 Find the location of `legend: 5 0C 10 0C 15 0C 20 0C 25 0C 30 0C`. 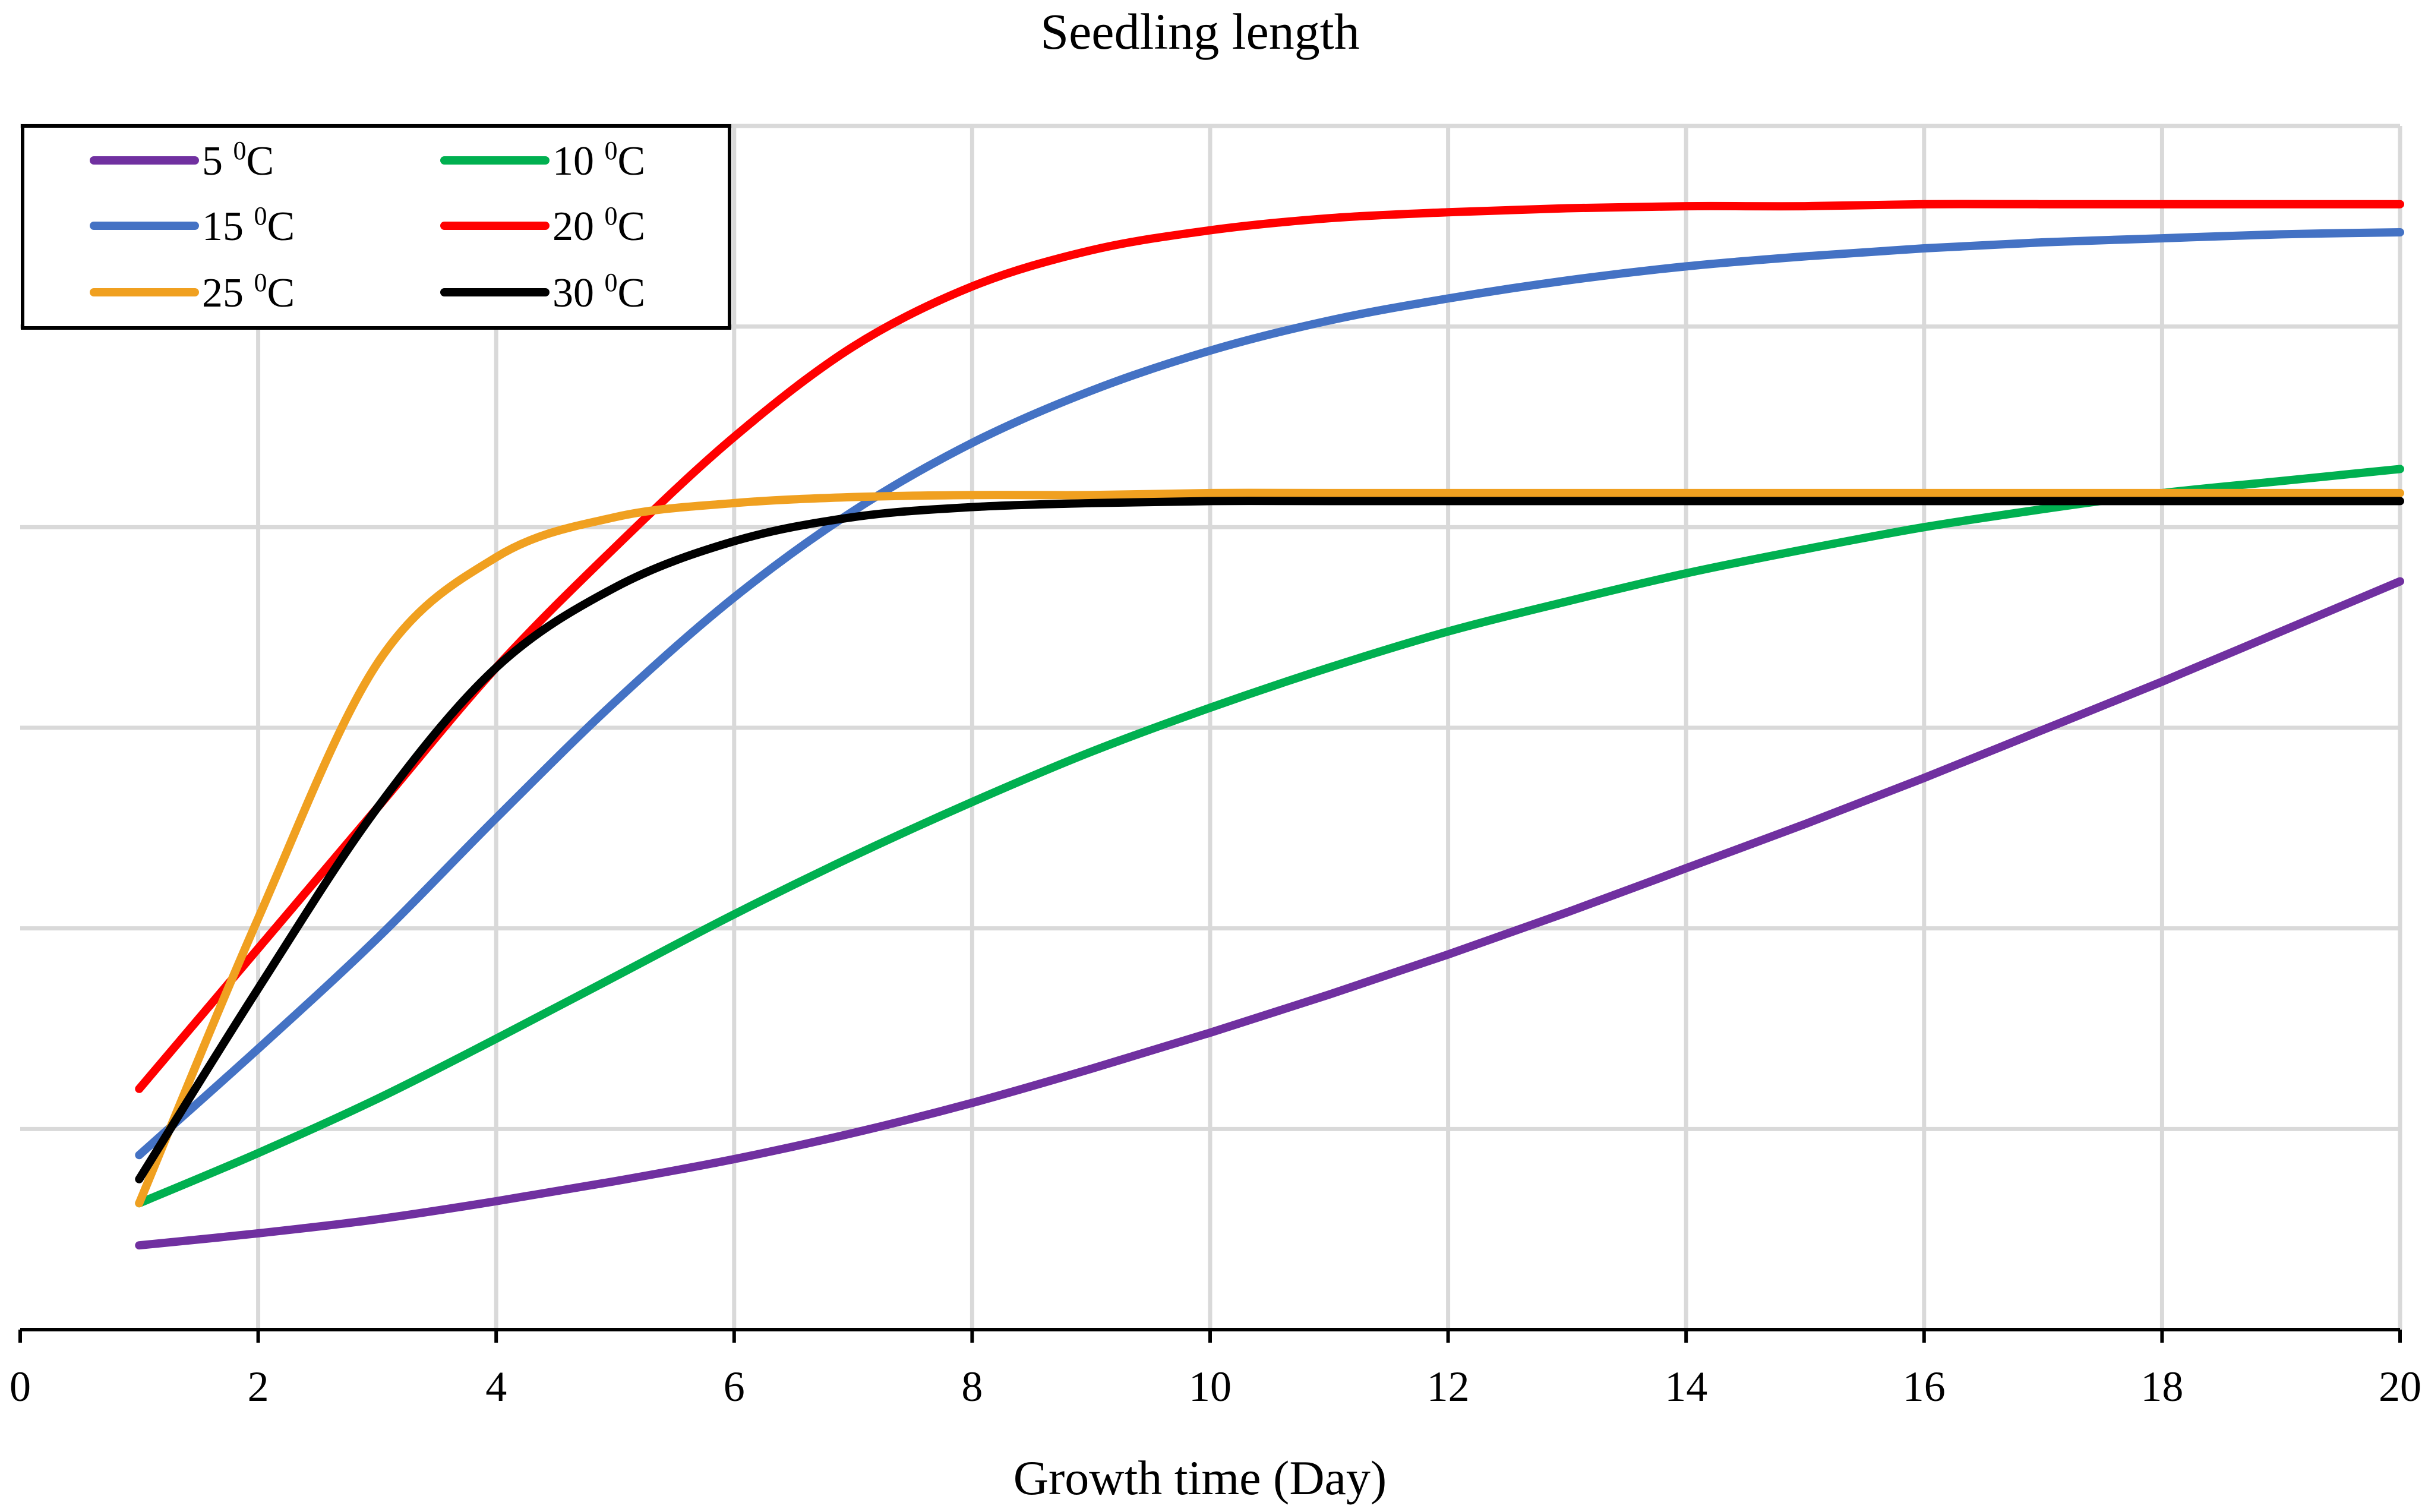

legend: 5 0C 10 0C 15 0C 20 0C 25 0C 30 0C is located at coordinates (376, 227).